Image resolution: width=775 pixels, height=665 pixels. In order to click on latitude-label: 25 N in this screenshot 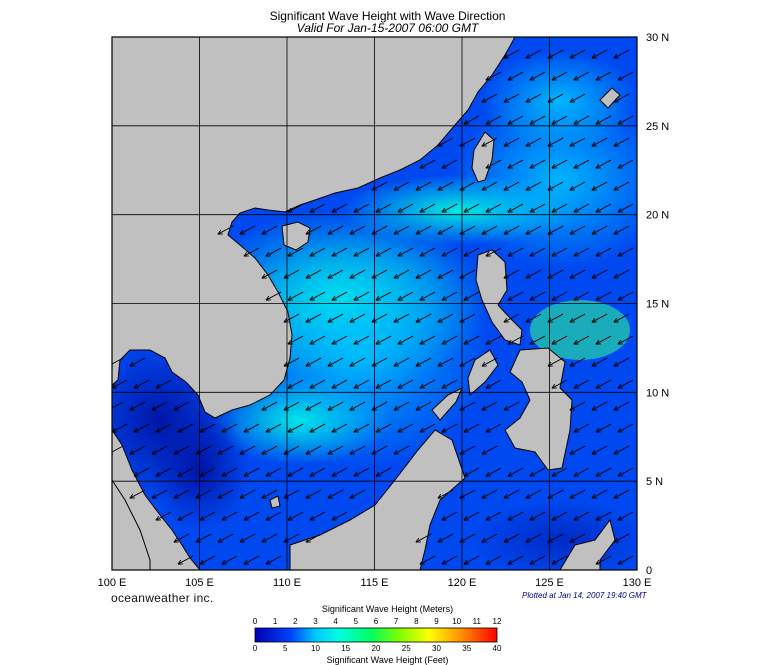, I will do `click(657, 127)`.